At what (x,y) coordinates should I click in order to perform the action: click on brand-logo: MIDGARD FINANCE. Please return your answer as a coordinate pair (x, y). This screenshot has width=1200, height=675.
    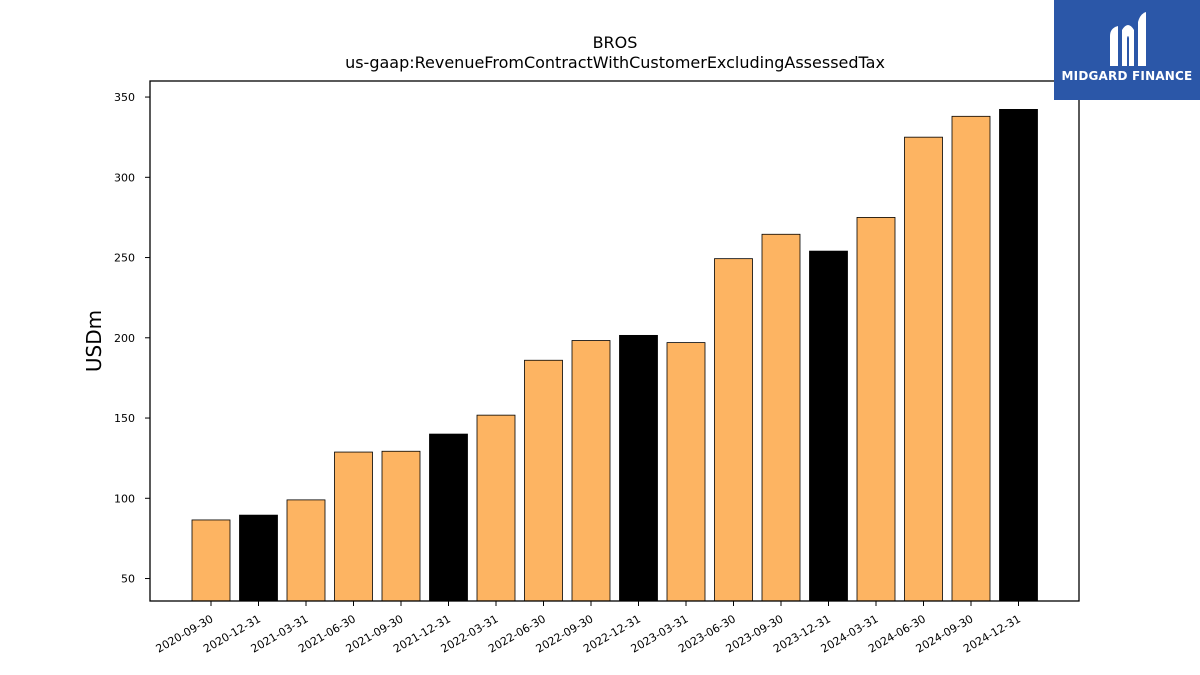
    Looking at the image, I should click on (1127, 50).